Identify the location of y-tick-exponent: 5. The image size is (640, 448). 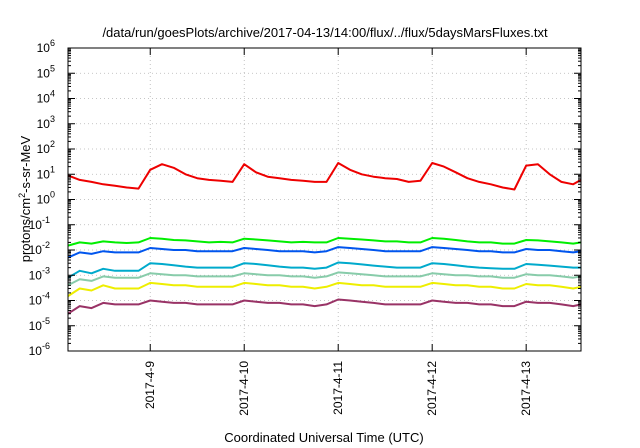
(52, 68).